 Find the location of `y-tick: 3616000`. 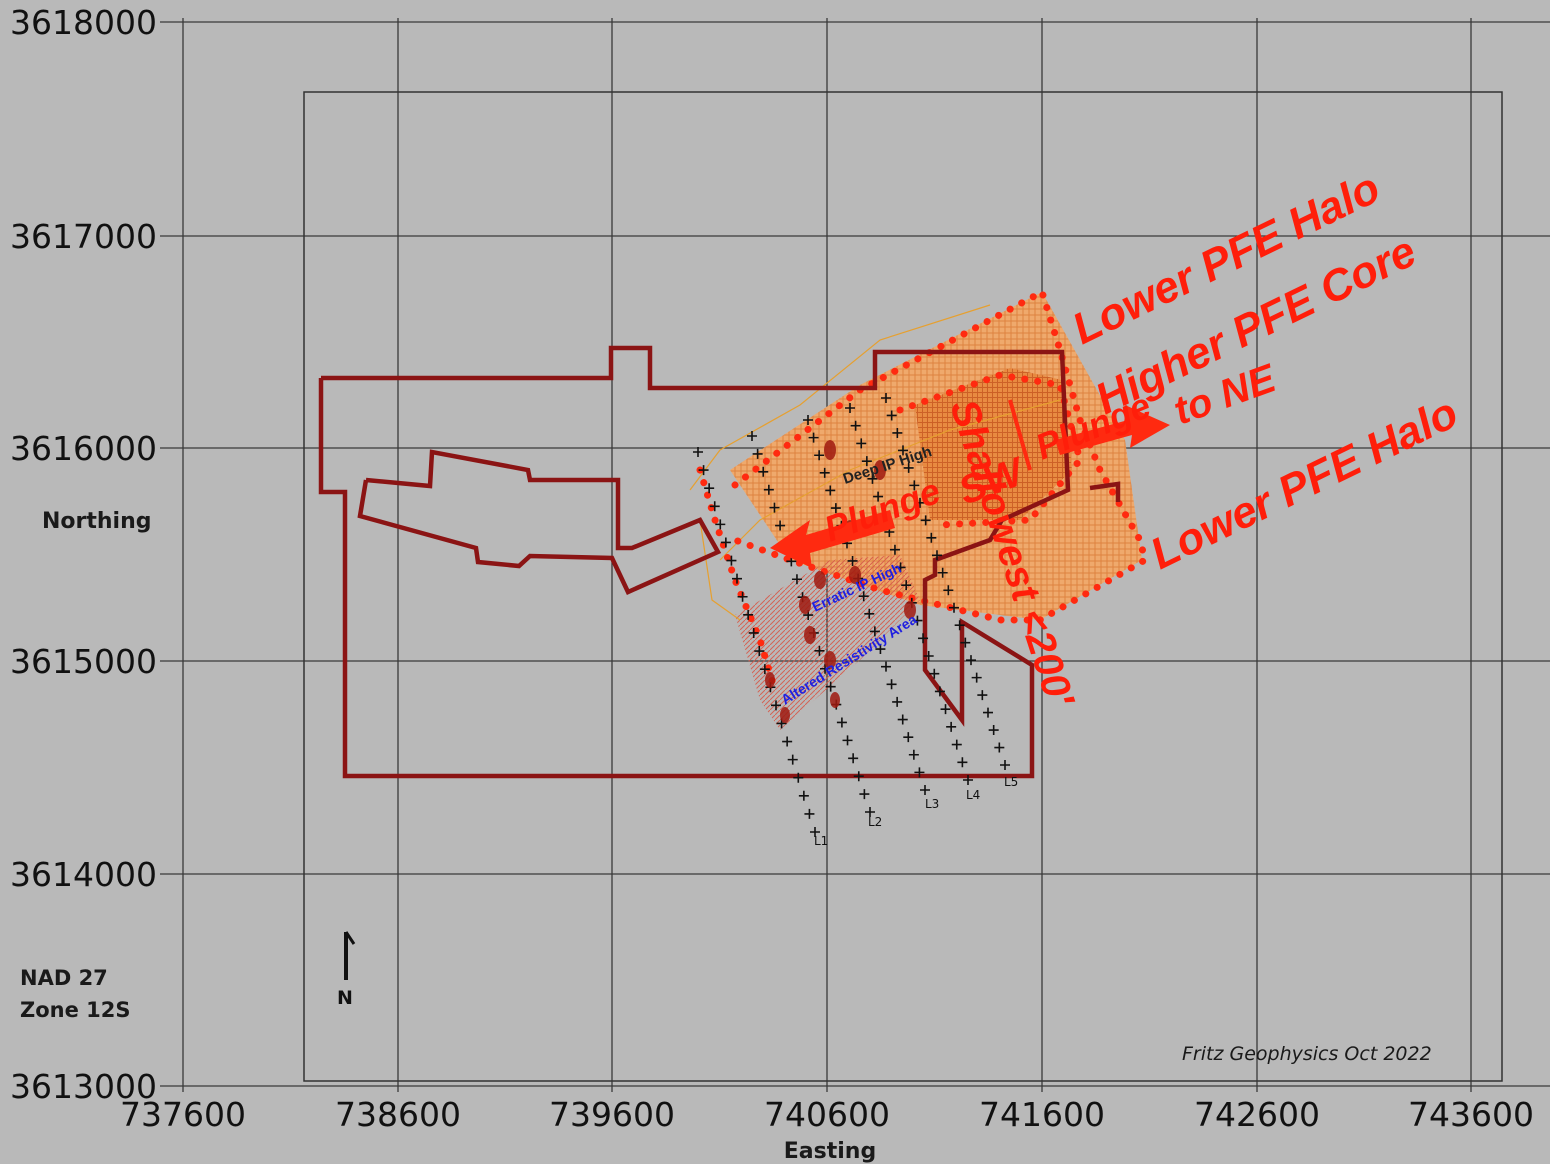

y-tick: 3616000 is located at coordinates (83, 448).